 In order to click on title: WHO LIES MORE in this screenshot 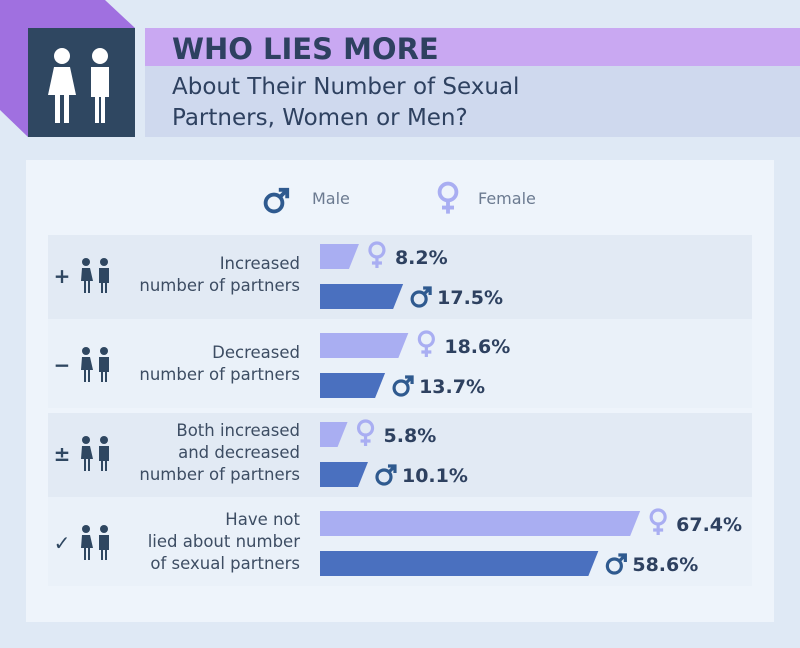, I will do `click(305, 49)`.